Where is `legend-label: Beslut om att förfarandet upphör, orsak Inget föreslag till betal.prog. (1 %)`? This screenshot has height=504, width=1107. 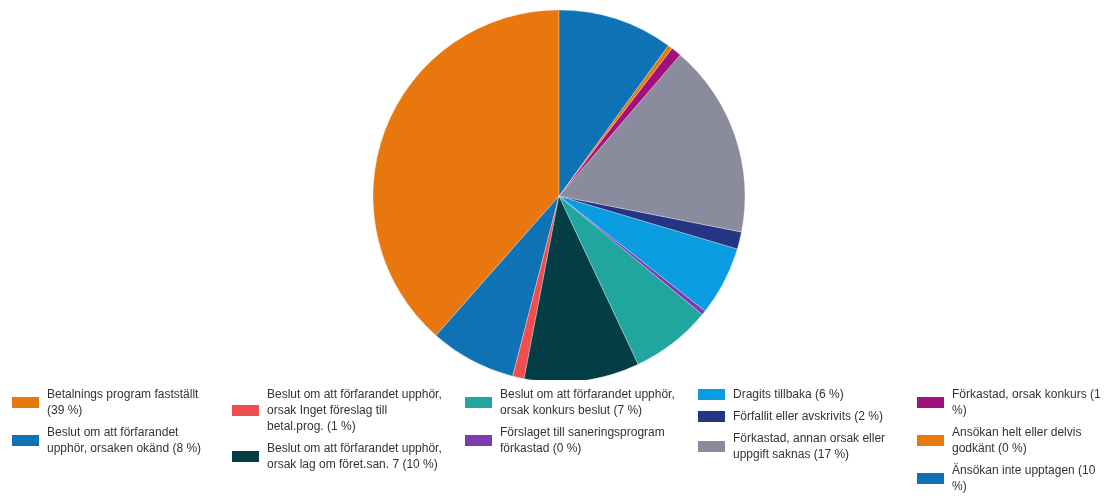 legend-label: Beslut om att förfarandet upphör, orsak Inget föreslag till betal.prog. (1 %) is located at coordinates (354, 410).